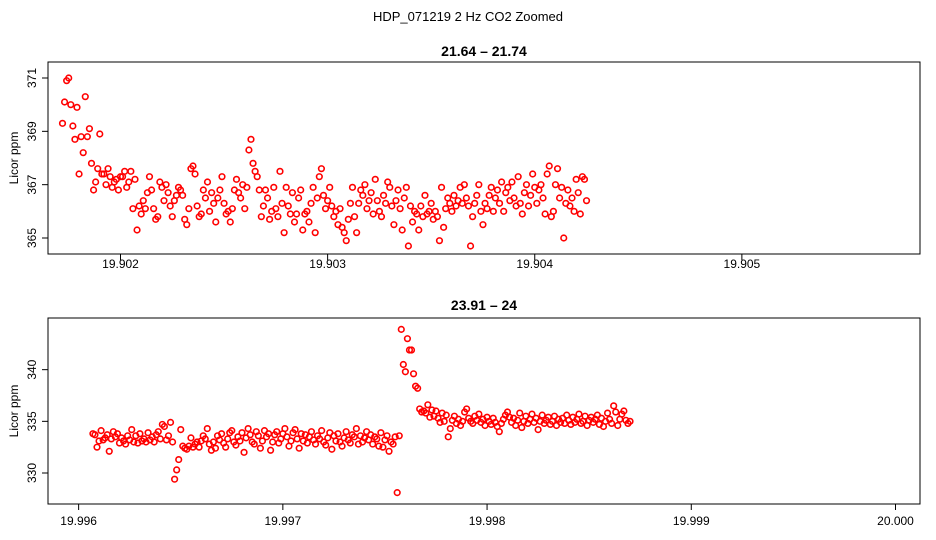 Image resolution: width=936 pixels, height=540 pixels. Describe the element at coordinates (468, 16) in the screenshot. I see `page-title: HDP_071219 2 Hz CO2 Zoomed` at that location.